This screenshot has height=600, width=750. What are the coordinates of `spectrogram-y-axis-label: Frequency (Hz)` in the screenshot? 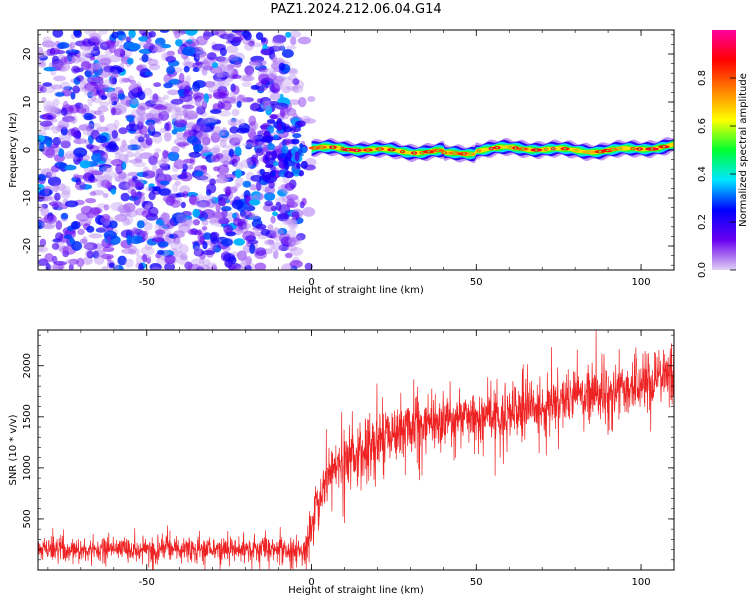 It's located at (13, 150).